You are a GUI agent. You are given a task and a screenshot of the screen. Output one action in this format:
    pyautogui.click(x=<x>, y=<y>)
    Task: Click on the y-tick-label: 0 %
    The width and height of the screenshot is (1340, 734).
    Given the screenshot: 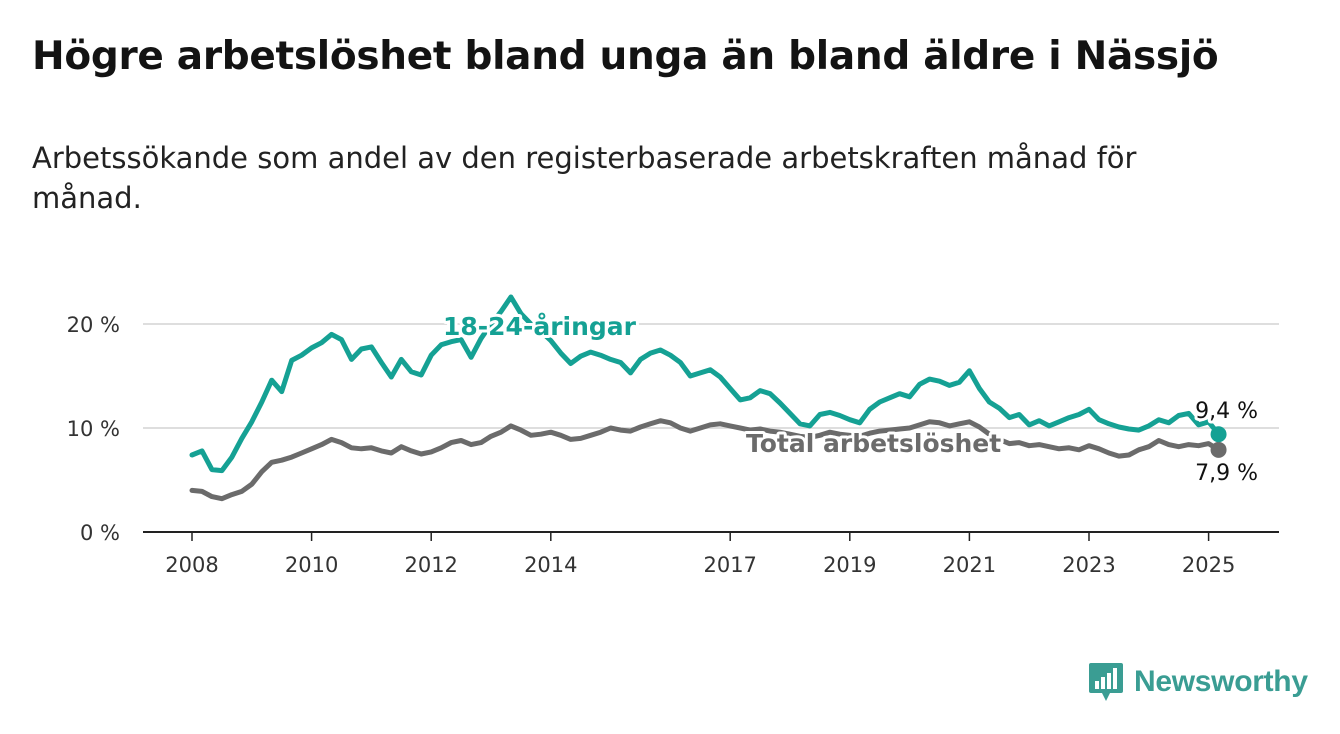 What is the action you would take?
    pyautogui.click(x=100, y=533)
    